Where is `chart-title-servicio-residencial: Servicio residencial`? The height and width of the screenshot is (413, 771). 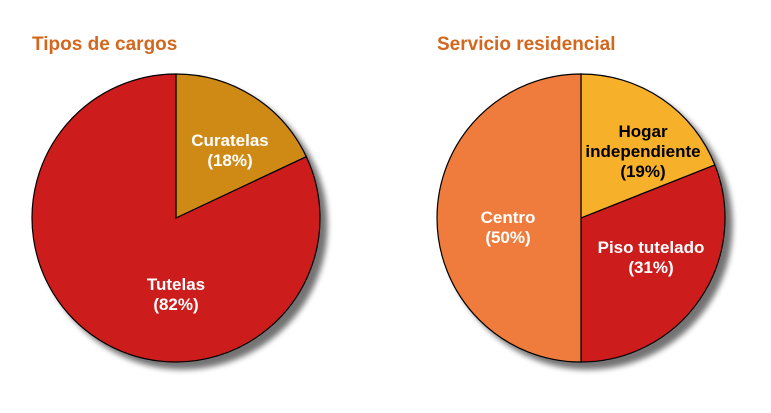 chart-title-servicio-residencial: Servicio residencial is located at coordinates (526, 44).